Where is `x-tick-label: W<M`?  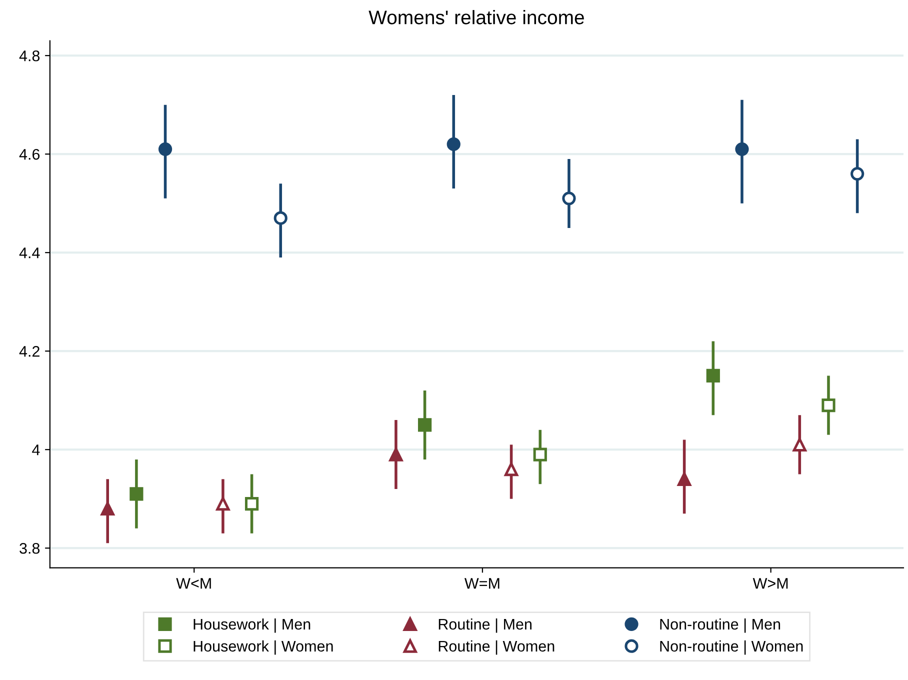
x-tick-label: W<M is located at coordinates (193, 583).